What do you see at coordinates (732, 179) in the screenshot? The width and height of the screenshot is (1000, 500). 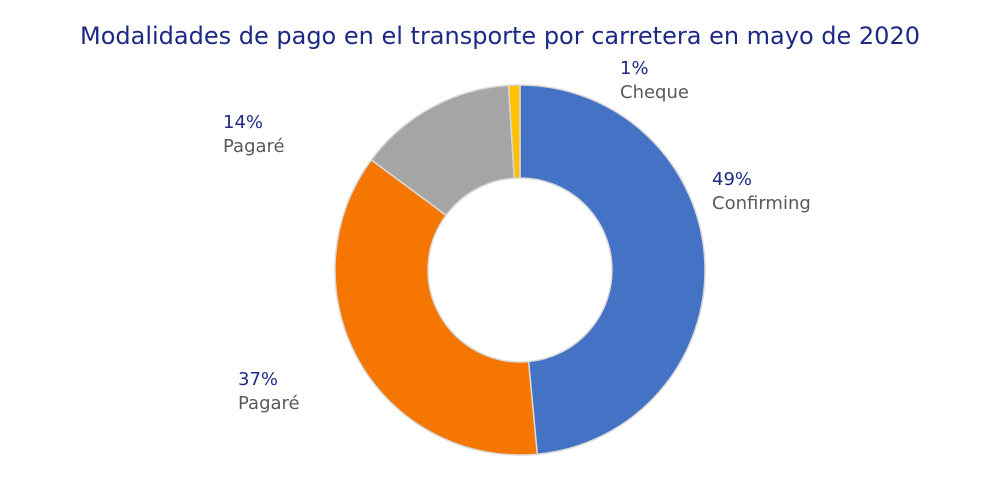 I see `slice-percent: 49%` at bounding box center [732, 179].